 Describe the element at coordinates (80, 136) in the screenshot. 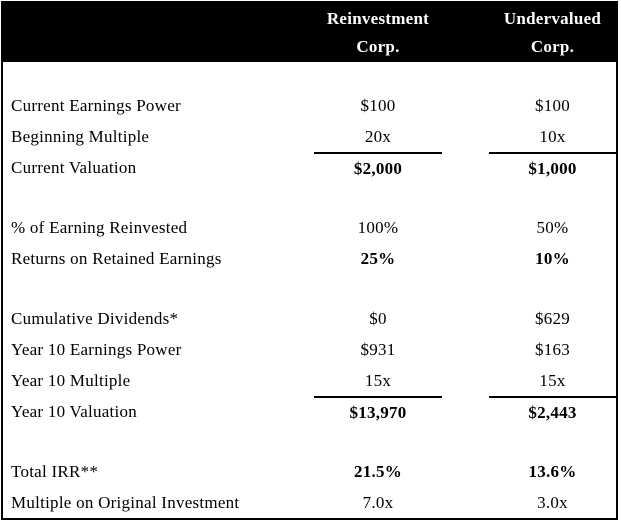

I see `row-label: Beginning Multiple` at that location.